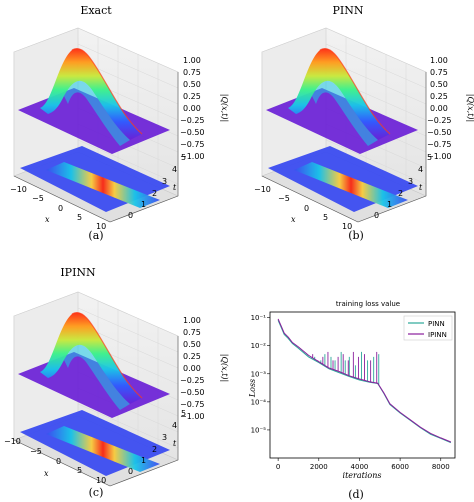 The image size is (474, 502). I want to click on y-tick-label: 10⁻⁴, so click(259, 402).